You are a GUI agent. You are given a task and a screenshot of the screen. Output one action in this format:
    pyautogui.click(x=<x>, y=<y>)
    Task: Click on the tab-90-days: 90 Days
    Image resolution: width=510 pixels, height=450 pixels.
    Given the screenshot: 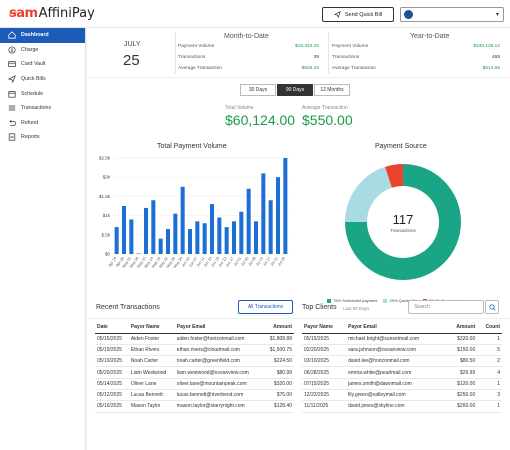 What is the action you would take?
    pyautogui.click(x=295, y=90)
    